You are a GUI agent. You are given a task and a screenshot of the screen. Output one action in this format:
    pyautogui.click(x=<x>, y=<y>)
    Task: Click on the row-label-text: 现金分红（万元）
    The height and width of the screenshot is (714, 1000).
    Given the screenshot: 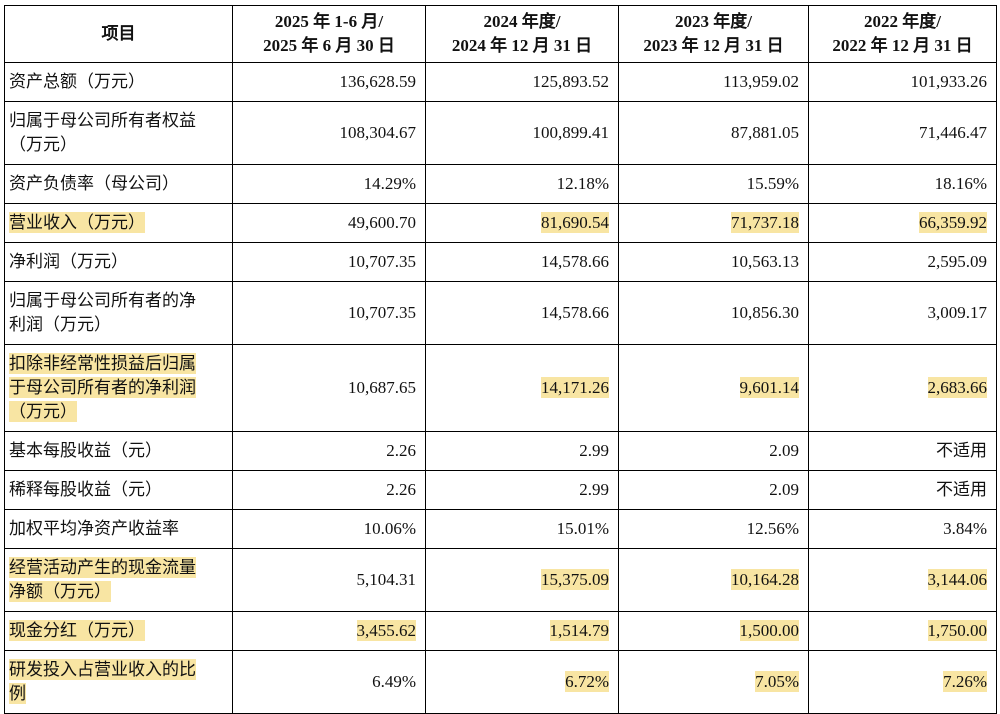 What is the action you would take?
    pyautogui.click(x=77, y=630)
    